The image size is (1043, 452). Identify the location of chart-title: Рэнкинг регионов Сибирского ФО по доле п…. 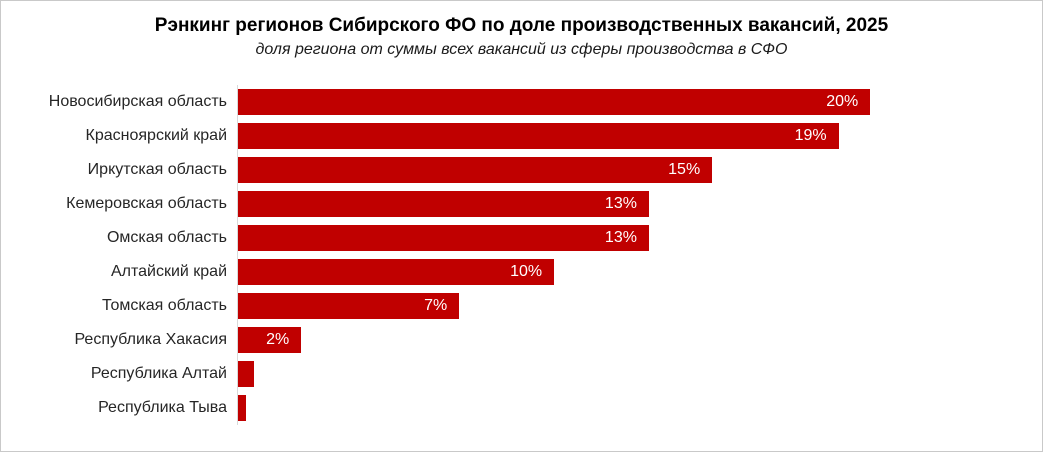
(521, 25).